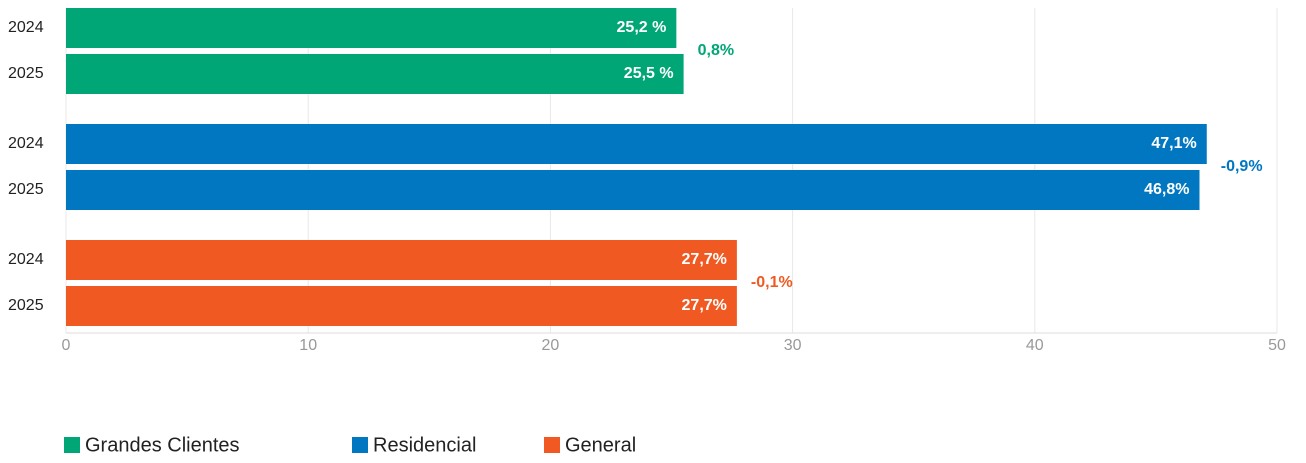 The width and height of the screenshot is (1306, 463). I want to click on data-label: 25,2 %, so click(642, 27).